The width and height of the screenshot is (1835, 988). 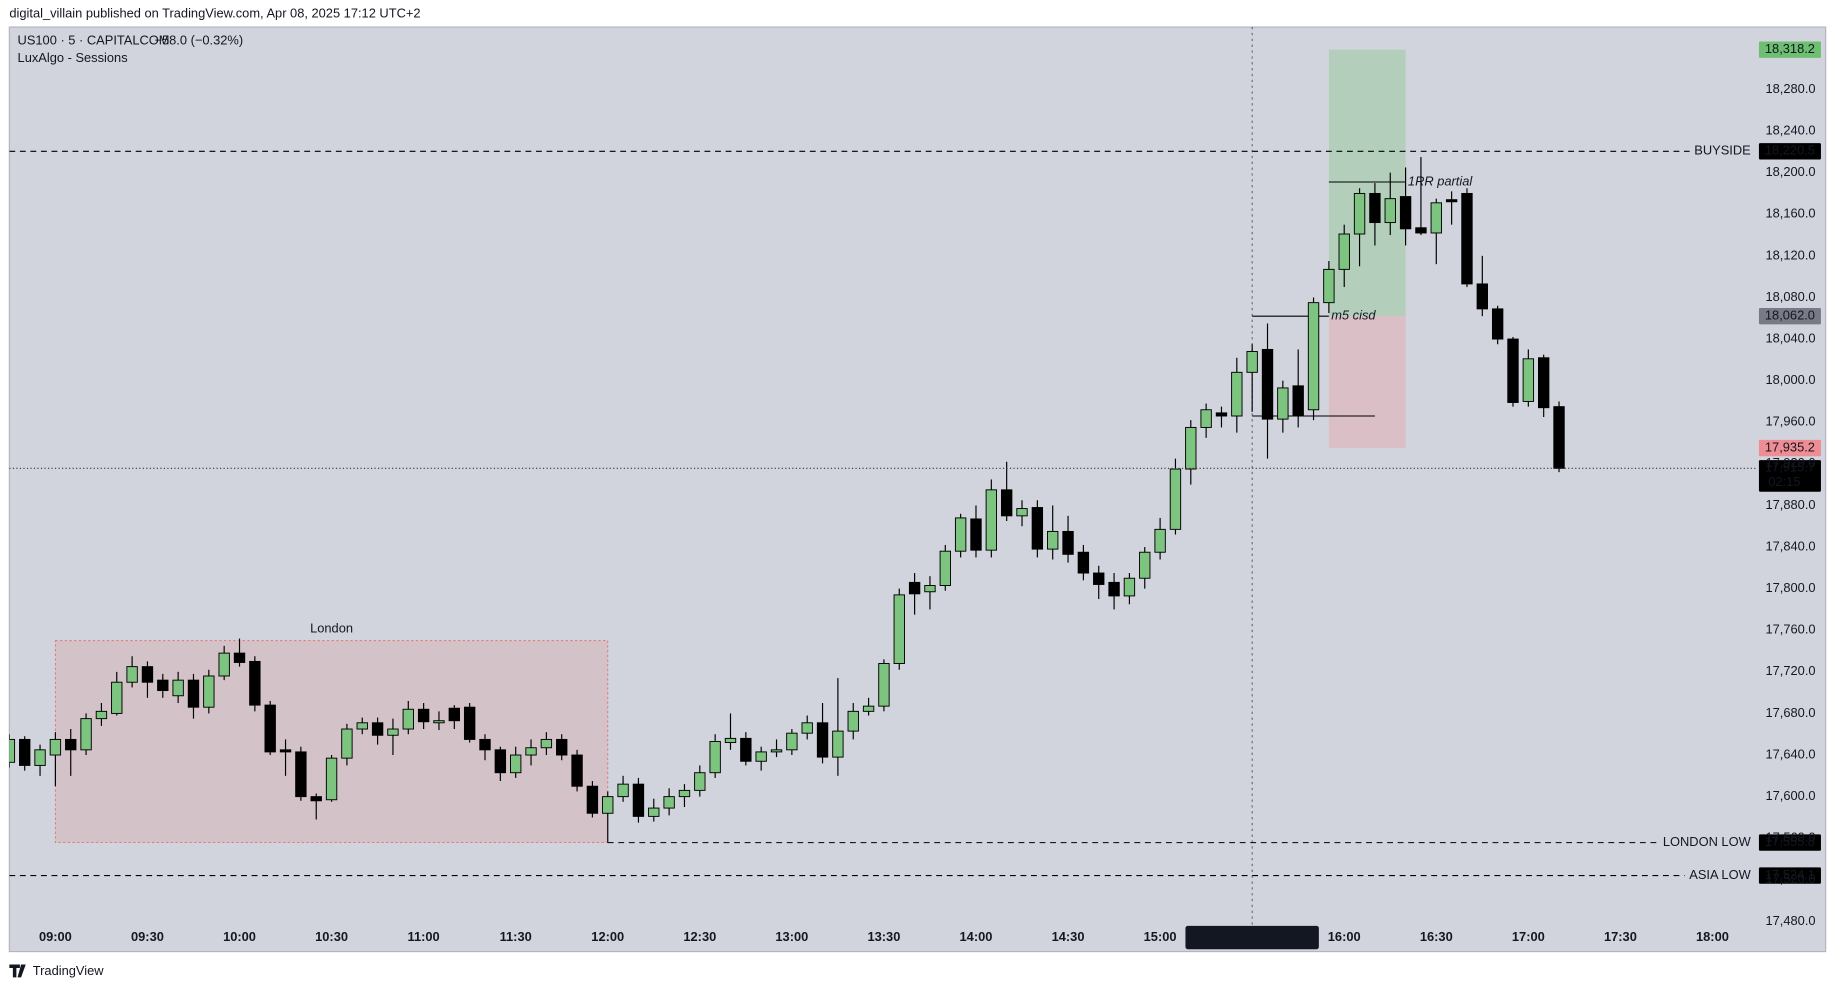 I want to click on y-tick-label: 17,520.0, so click(x=1790, y=878).